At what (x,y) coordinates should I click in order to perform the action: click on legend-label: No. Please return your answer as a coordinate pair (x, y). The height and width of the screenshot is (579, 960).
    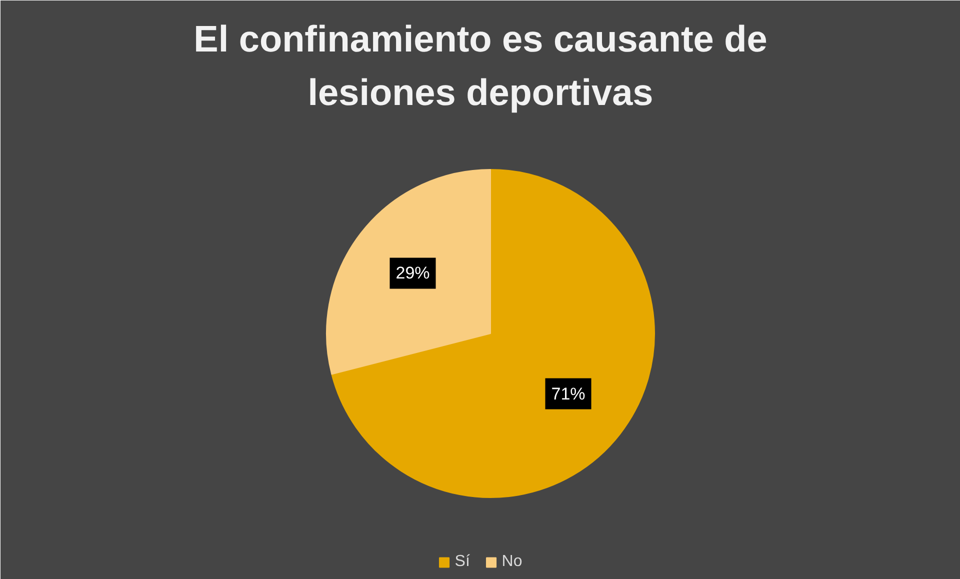
    Looking at the image, I should click on (512, 562).